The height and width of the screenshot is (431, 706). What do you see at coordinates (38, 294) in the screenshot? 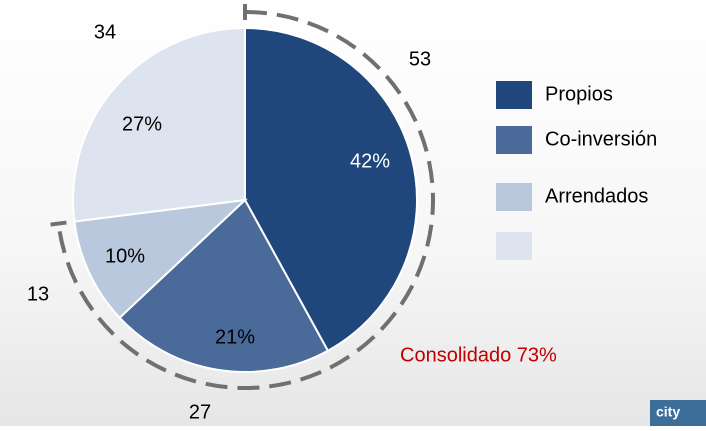
I see `count-label: 13` at bounding box center [38, 294].